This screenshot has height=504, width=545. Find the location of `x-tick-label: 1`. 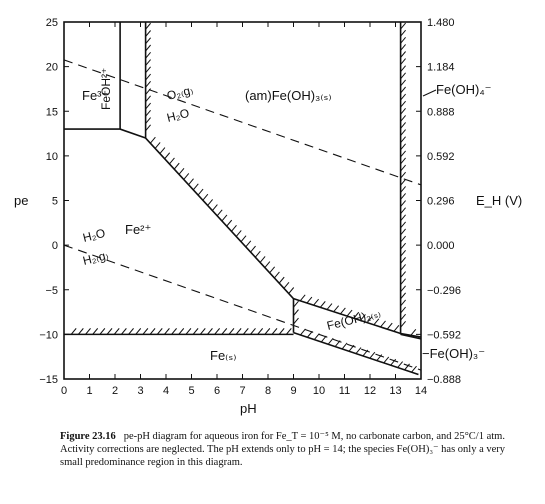

x-tick-label: 1 is located at coordinates (89, 391).